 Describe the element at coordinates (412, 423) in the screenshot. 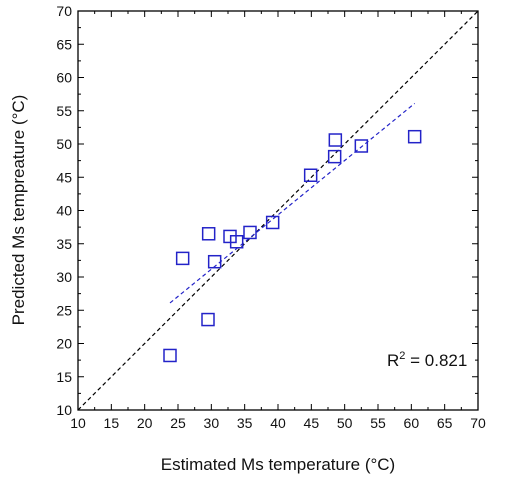

I see `x-tick-label: 60` at that location.